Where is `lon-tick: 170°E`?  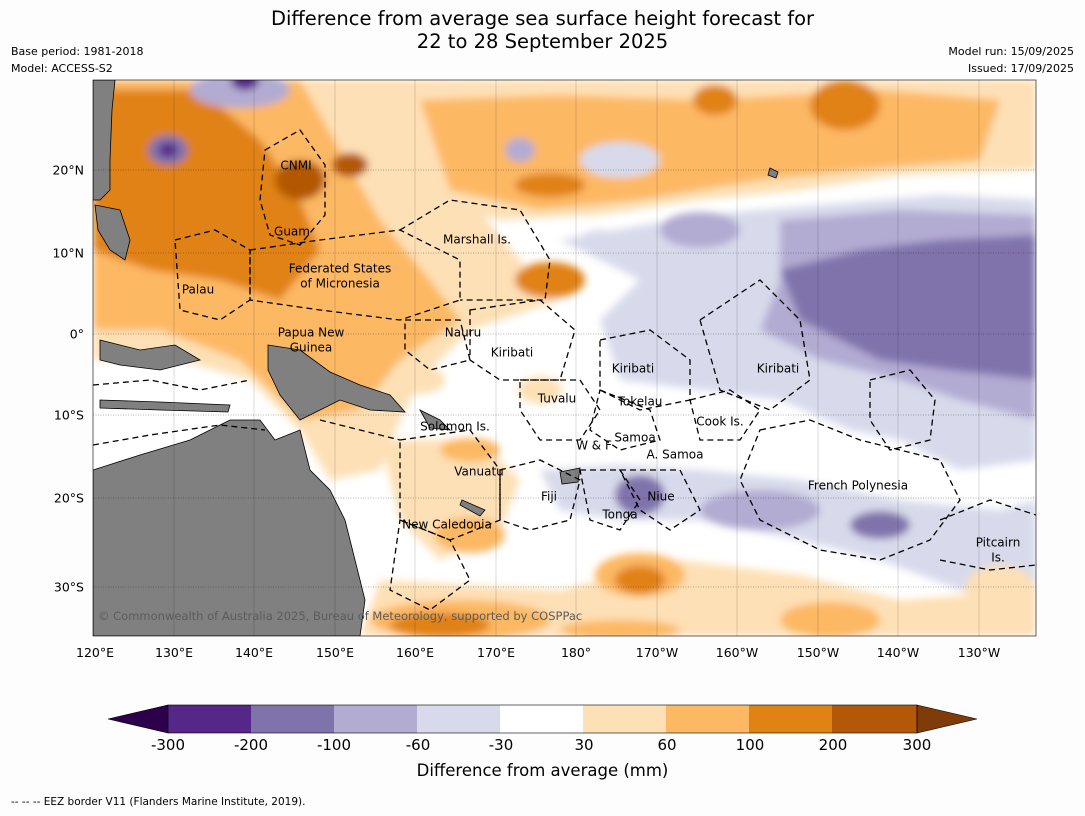
lon-tick: 170°E is located at coordinates (496, 652).